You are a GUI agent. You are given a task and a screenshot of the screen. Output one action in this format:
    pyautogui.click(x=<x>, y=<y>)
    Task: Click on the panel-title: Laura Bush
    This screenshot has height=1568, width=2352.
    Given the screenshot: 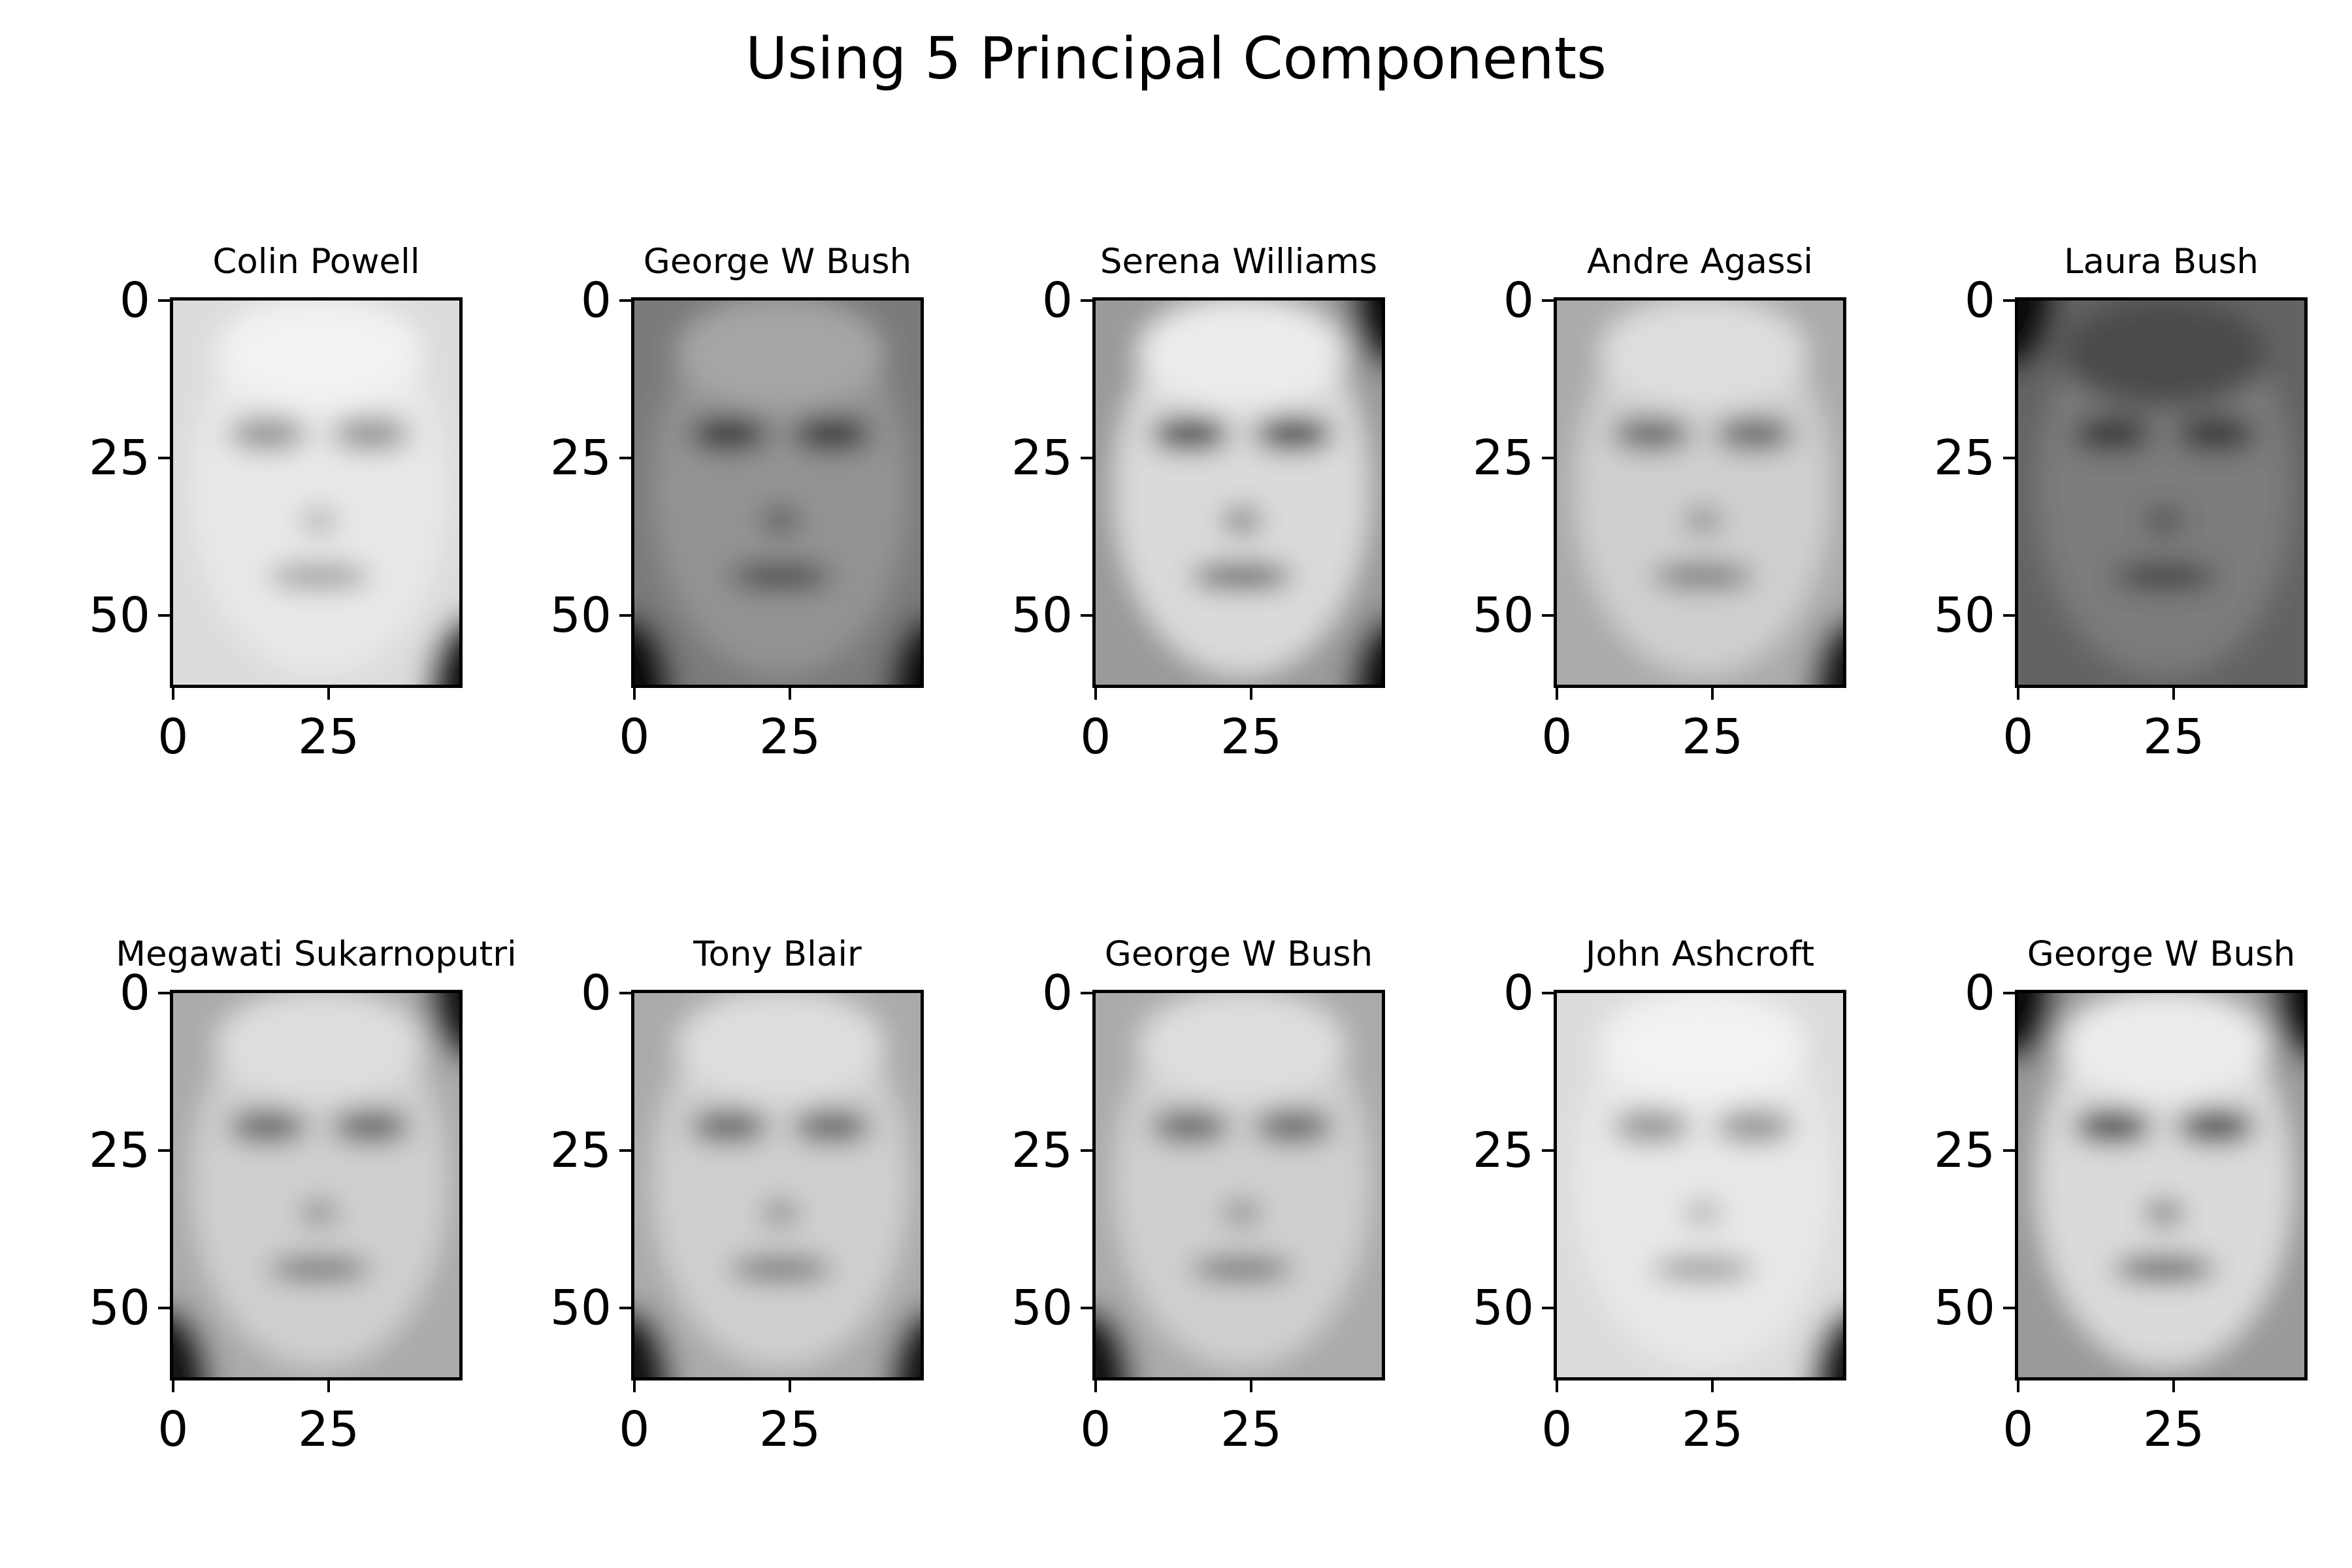 What is the action you would take?
    pyautogui.click(x=2161, y=262)
    